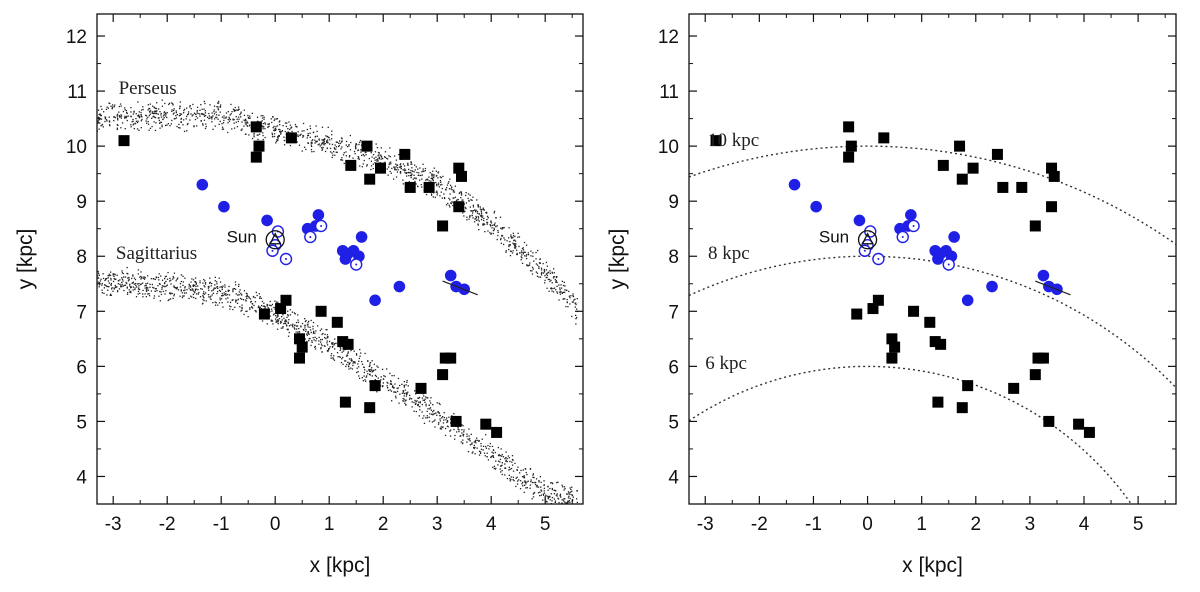  I want to click on motion-line, so click(1053, 288).